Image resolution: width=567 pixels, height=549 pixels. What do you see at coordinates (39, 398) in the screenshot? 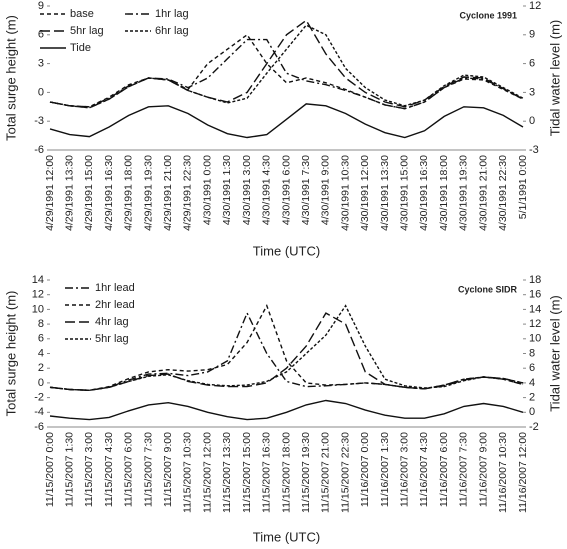
I see `y-tick-label: -2` at bounding box center [39, 398].